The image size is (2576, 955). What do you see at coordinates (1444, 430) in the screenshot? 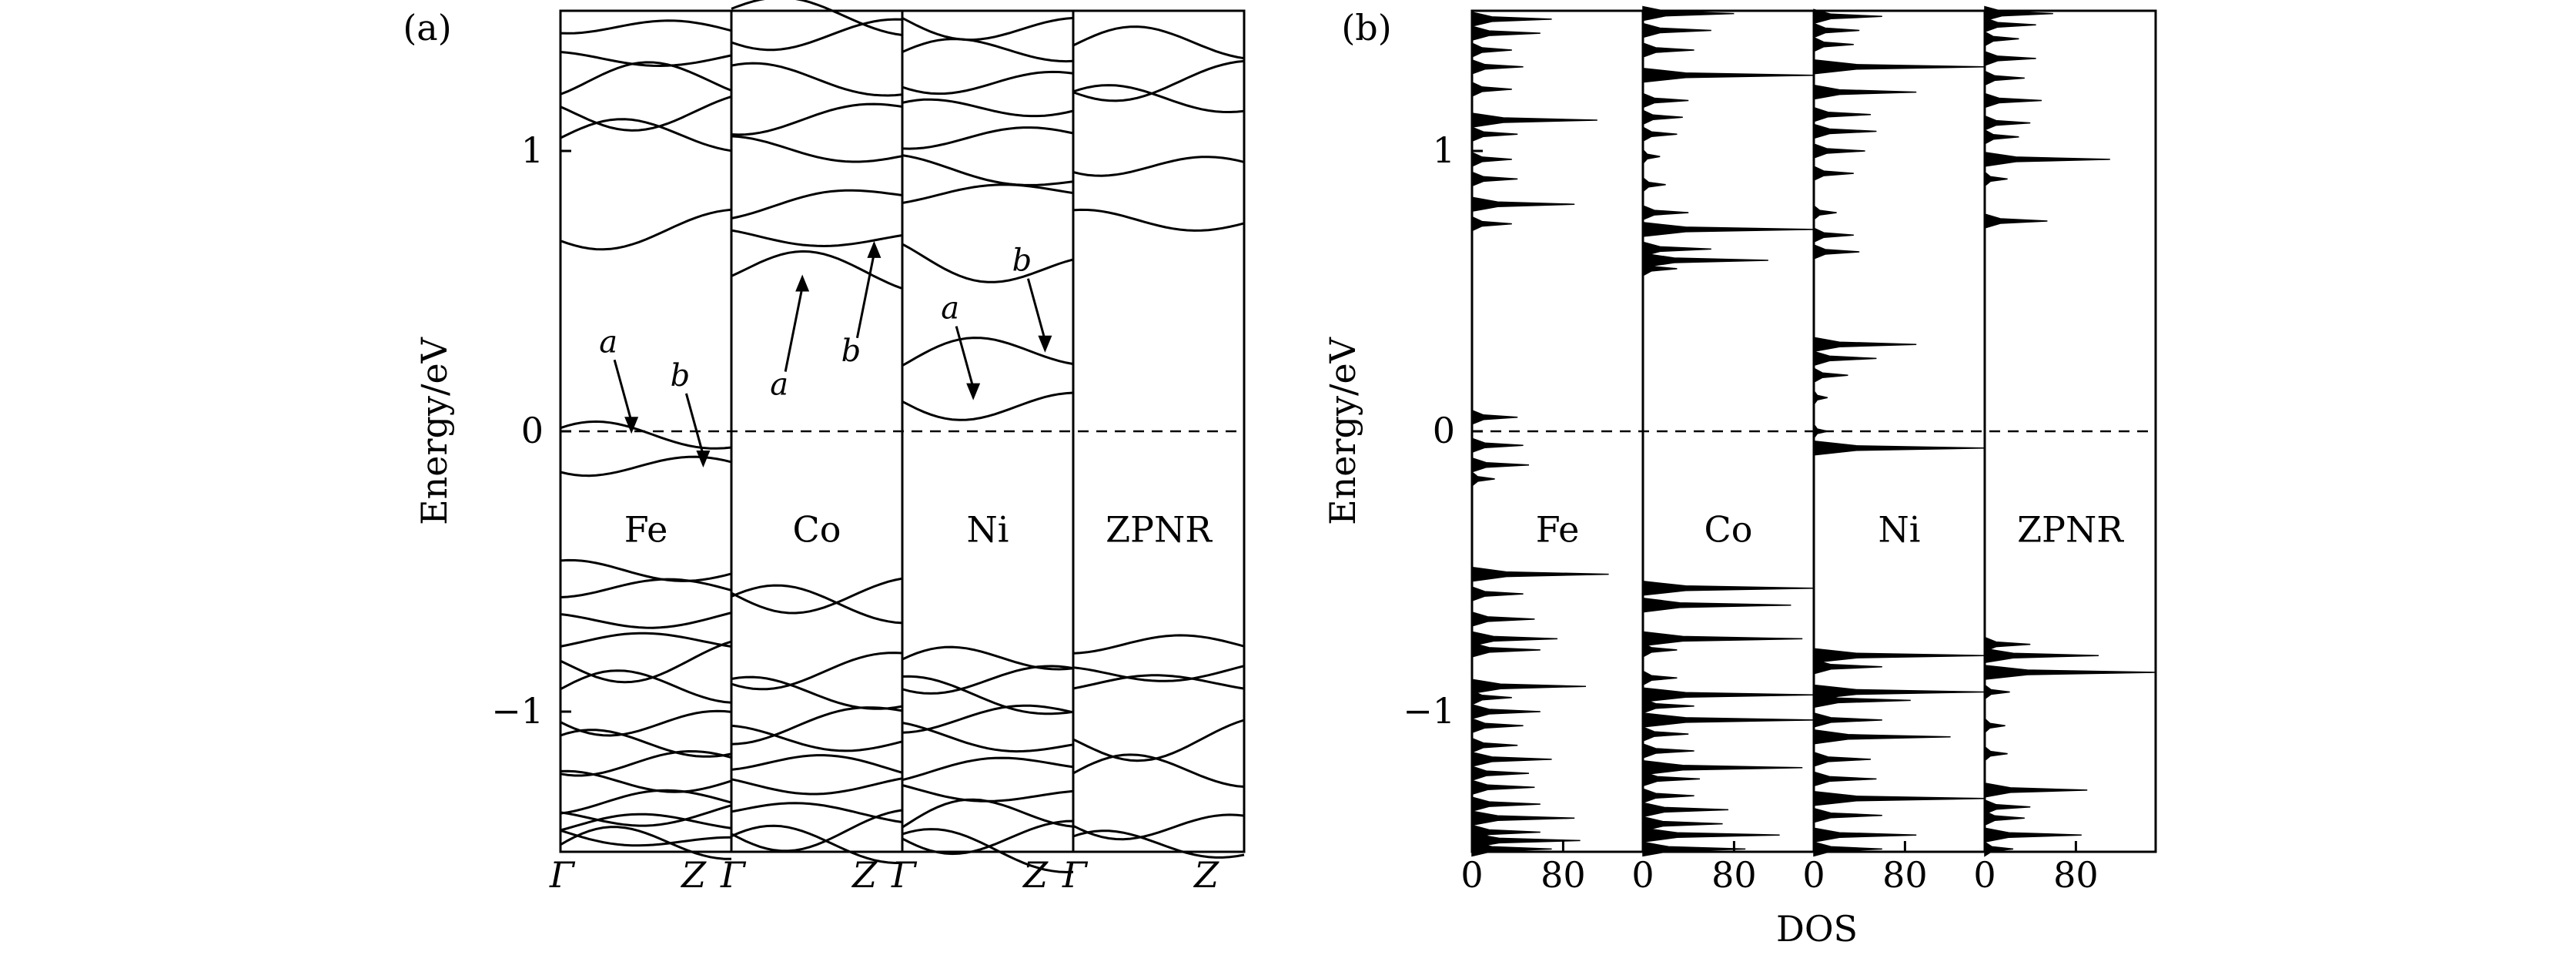
I see `y-tick-label: 0` at bounding box center [1444, 430].